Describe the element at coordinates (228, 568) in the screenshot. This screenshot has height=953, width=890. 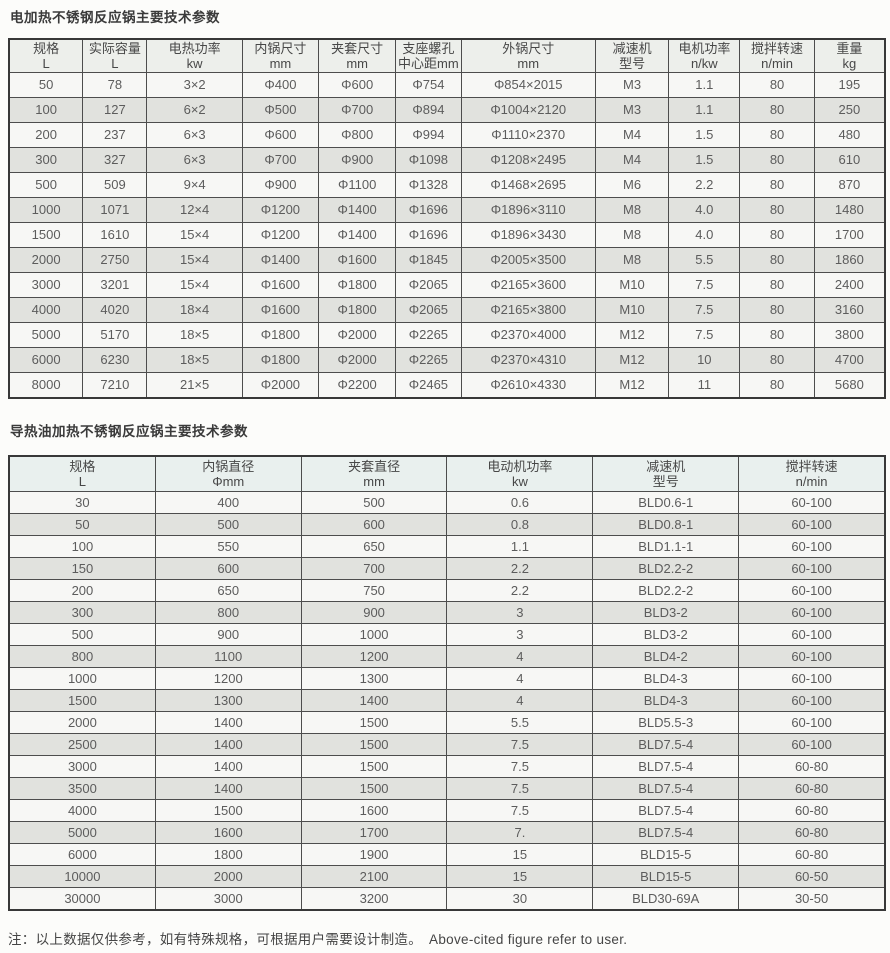
I see `table-cell: 600` at that location.